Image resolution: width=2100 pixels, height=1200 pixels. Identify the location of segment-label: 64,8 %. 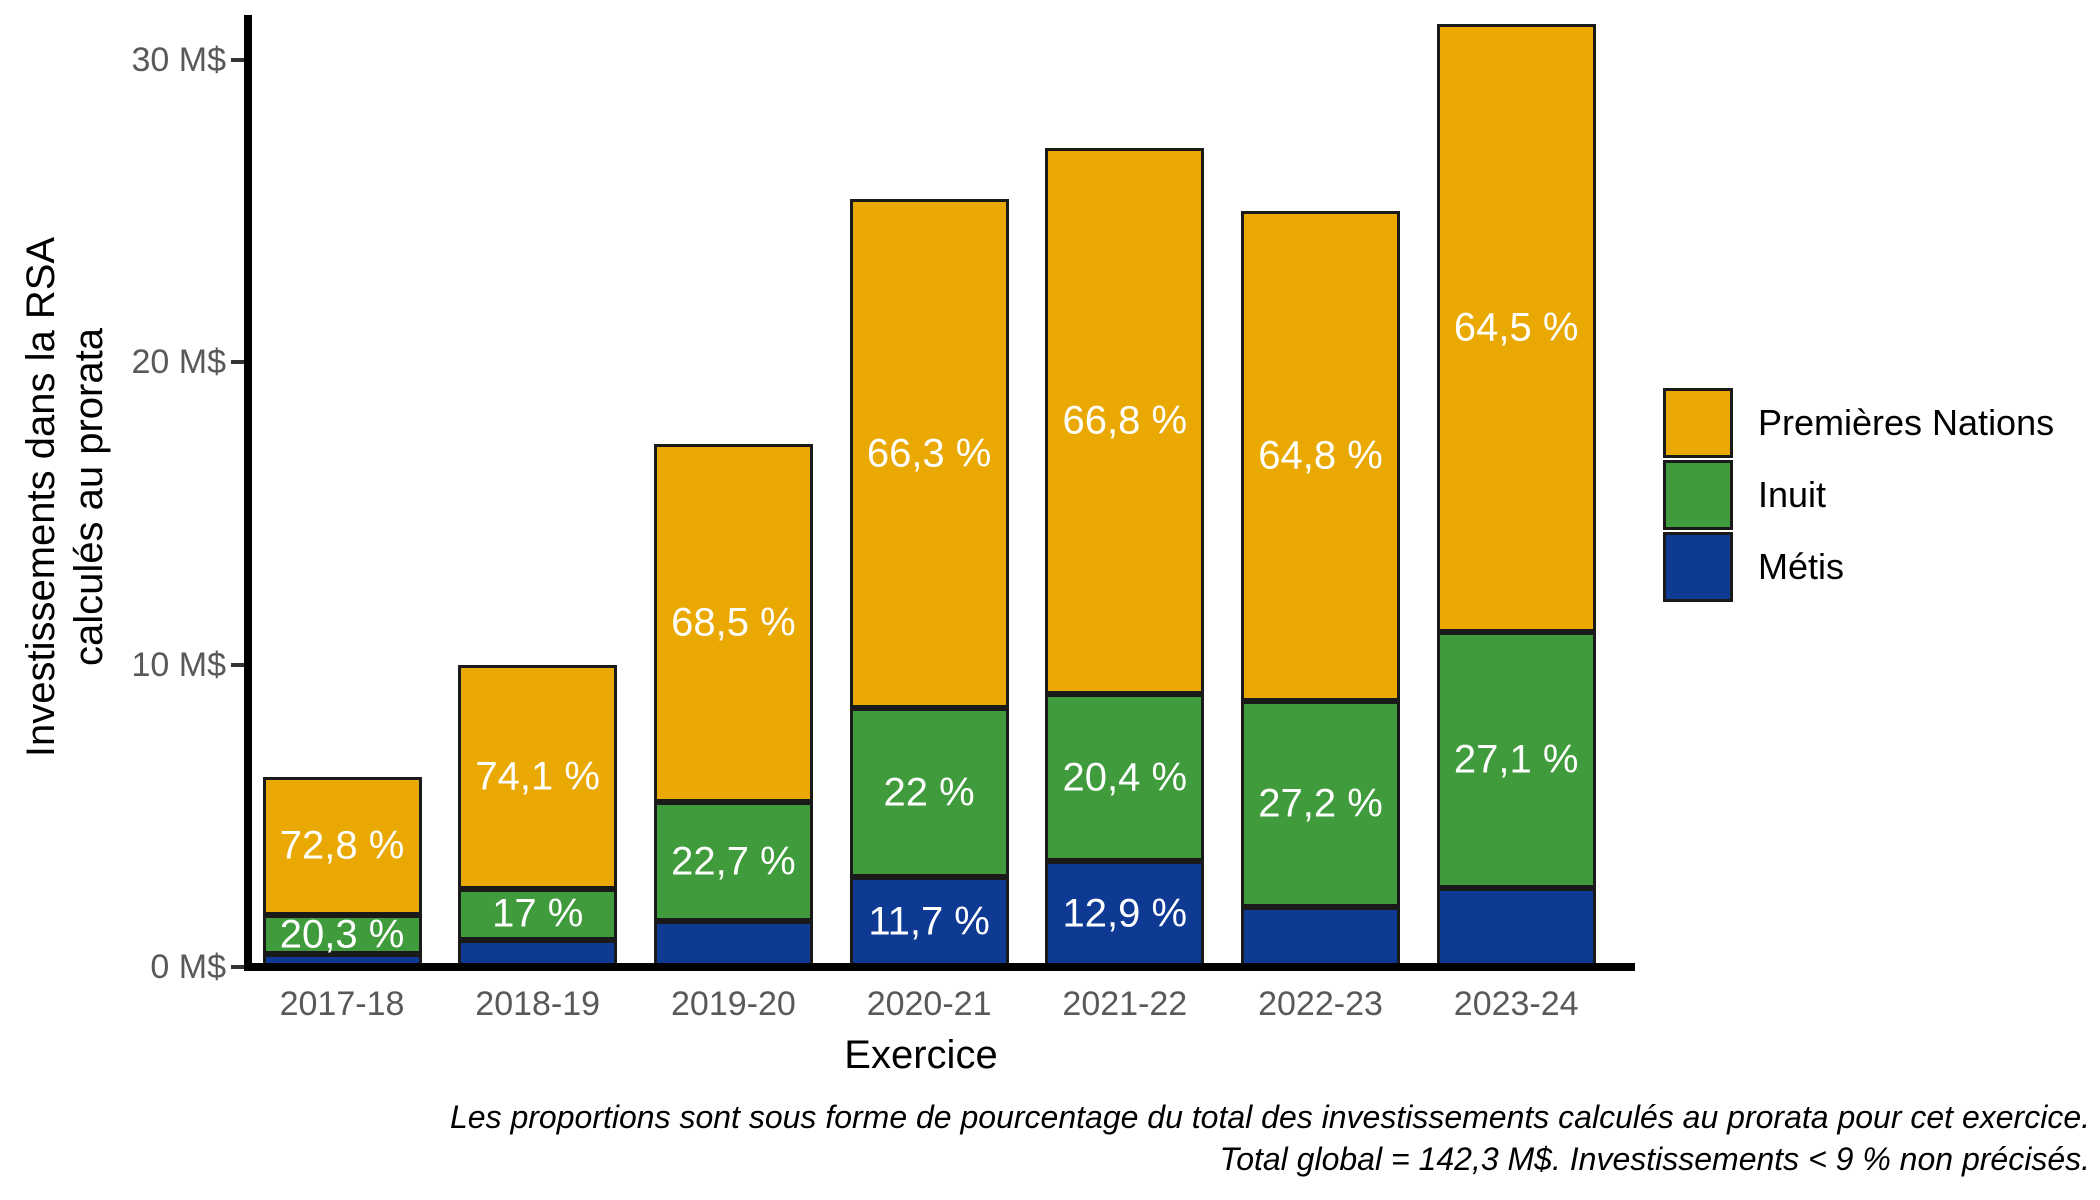
(1320, 455).